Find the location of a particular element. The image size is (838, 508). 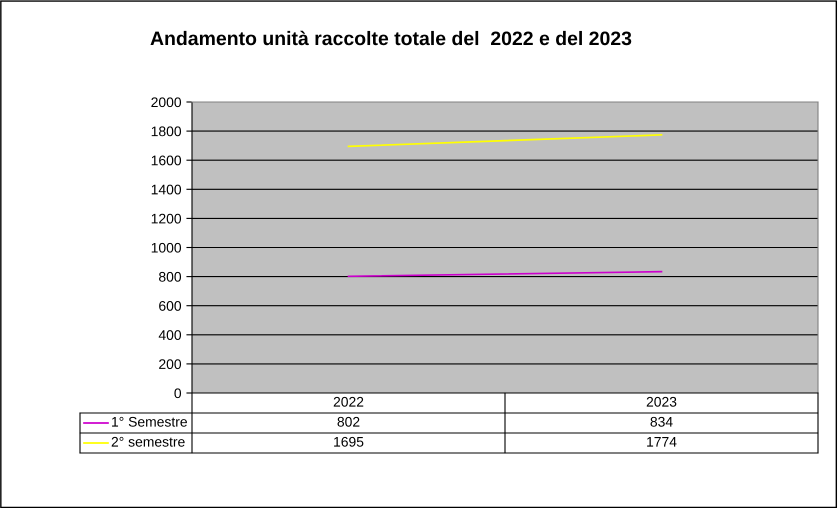

data-label: 1695 is located at coordinates (349, 441).